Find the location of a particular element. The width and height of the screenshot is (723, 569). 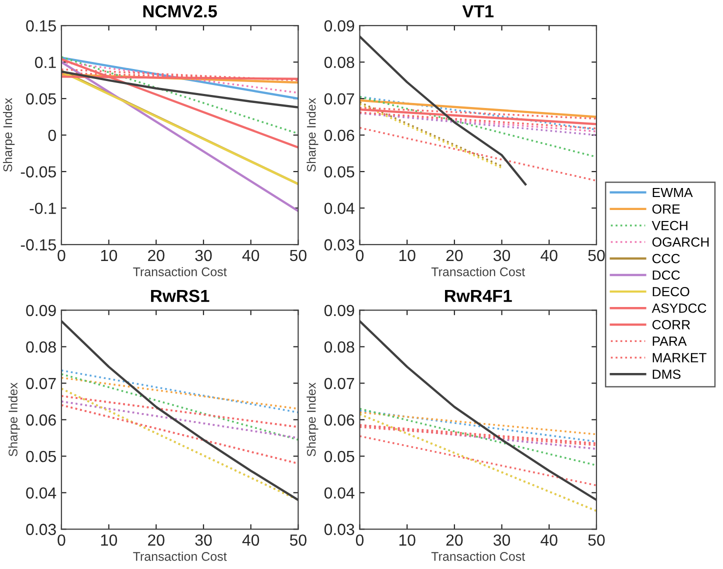

y-tick-label: -0.1 is located at coordinates (43, 208).